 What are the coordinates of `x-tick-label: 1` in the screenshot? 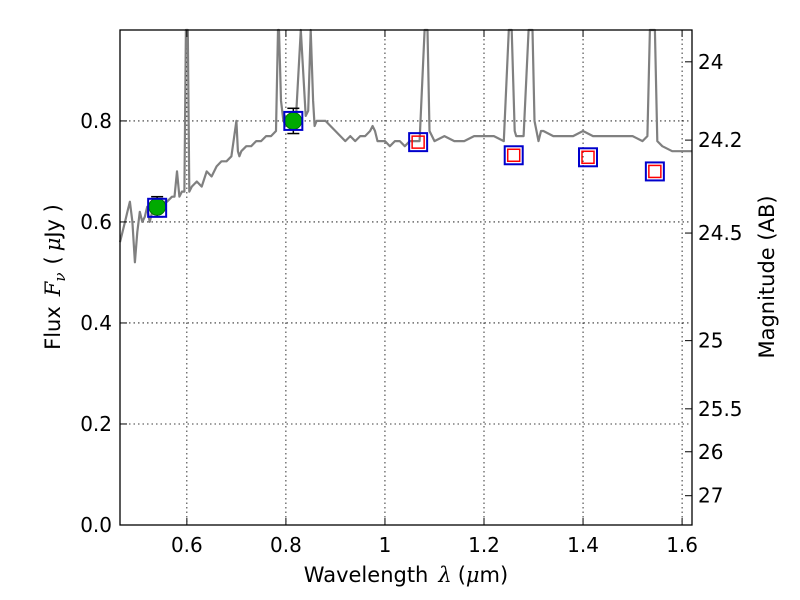 It's located at (385, 545).